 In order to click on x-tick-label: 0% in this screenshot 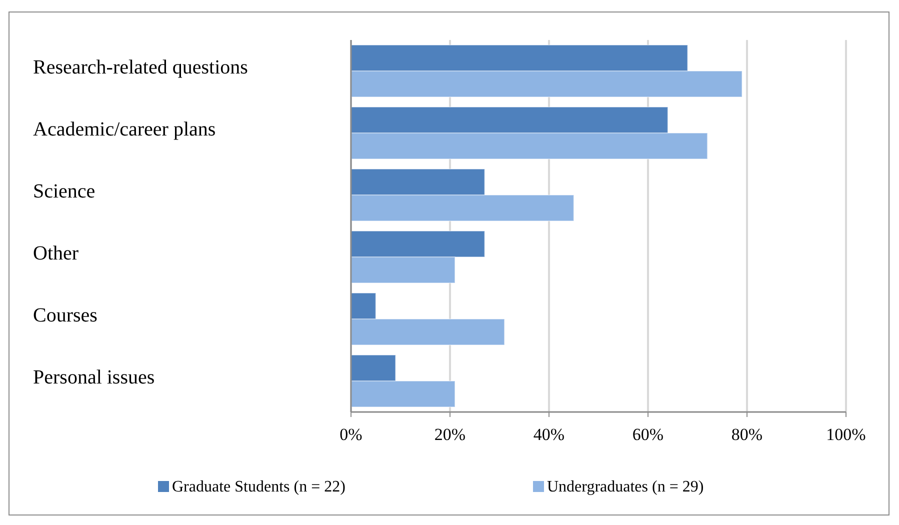, I will do `click(351, 434)`.